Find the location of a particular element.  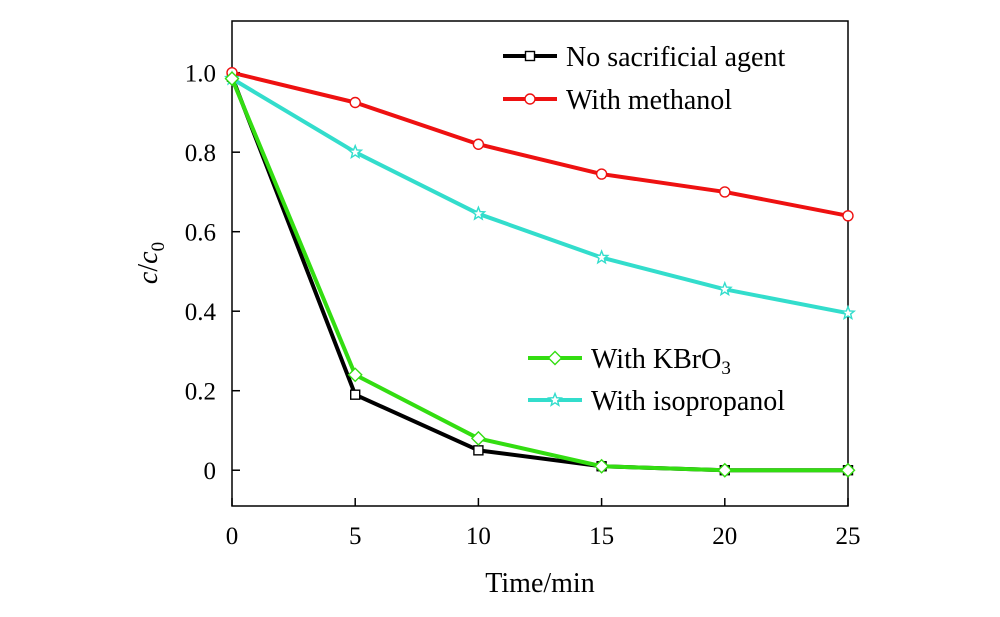

y-tick-label: 0.2 is located at coordinates (200, 392).